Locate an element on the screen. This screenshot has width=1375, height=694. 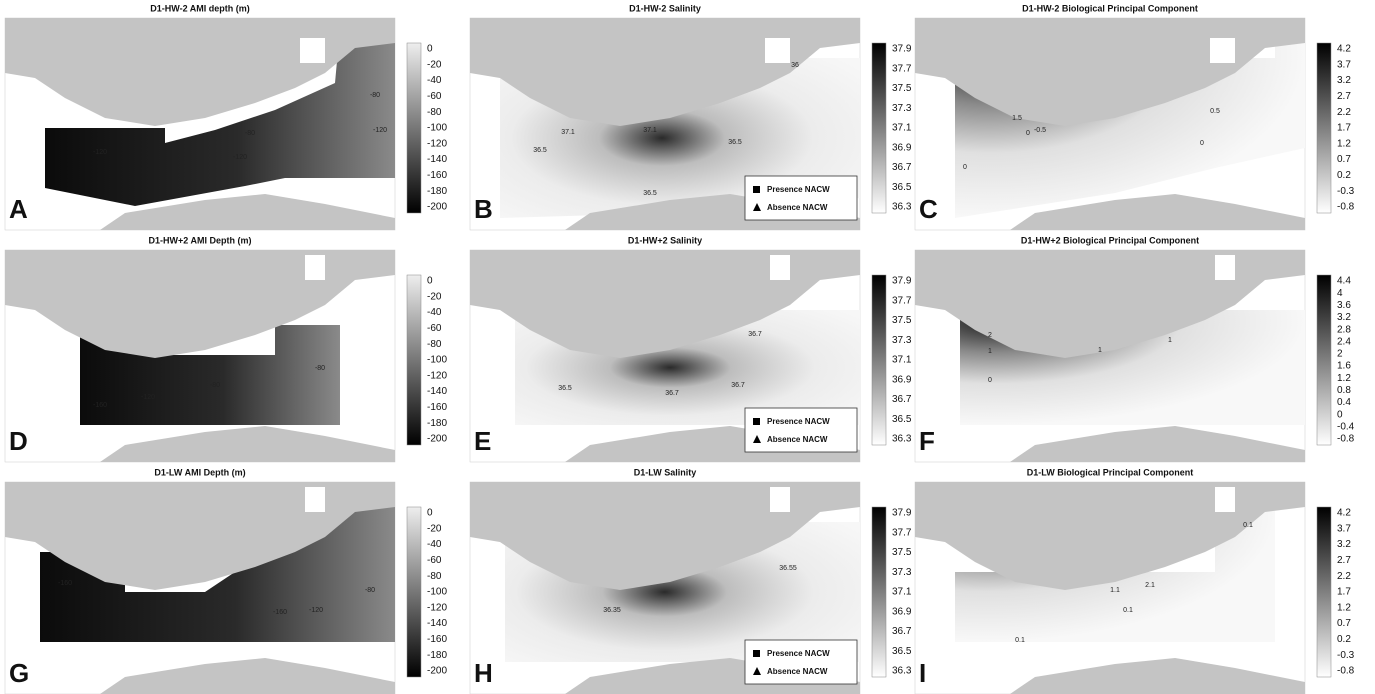
colorbar-tick-label: -180 is located at coordinates (437, 655).